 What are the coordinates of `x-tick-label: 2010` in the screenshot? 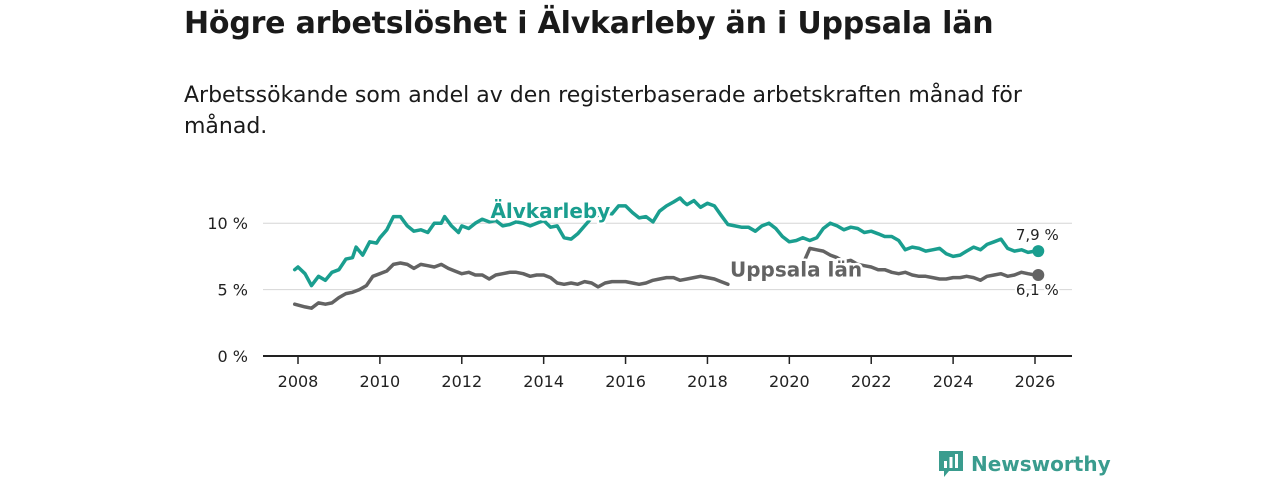 It's located at (380, 381).